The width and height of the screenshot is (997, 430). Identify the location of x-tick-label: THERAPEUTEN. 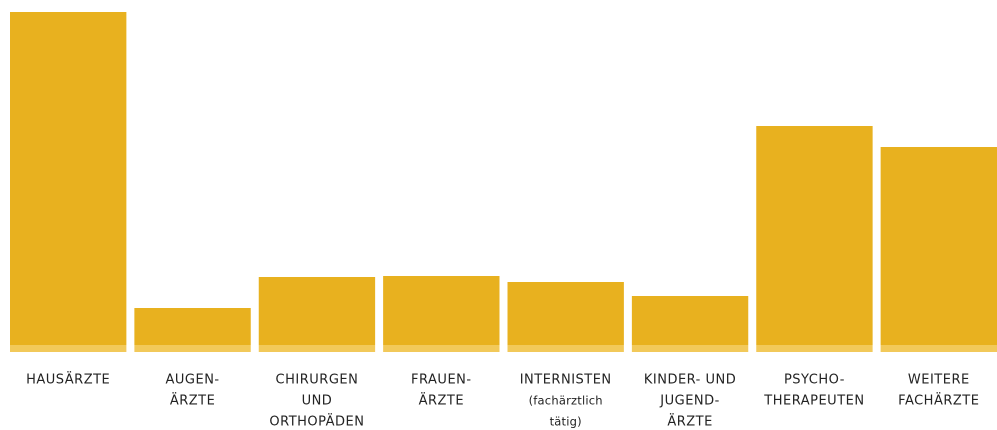
(813, 401).